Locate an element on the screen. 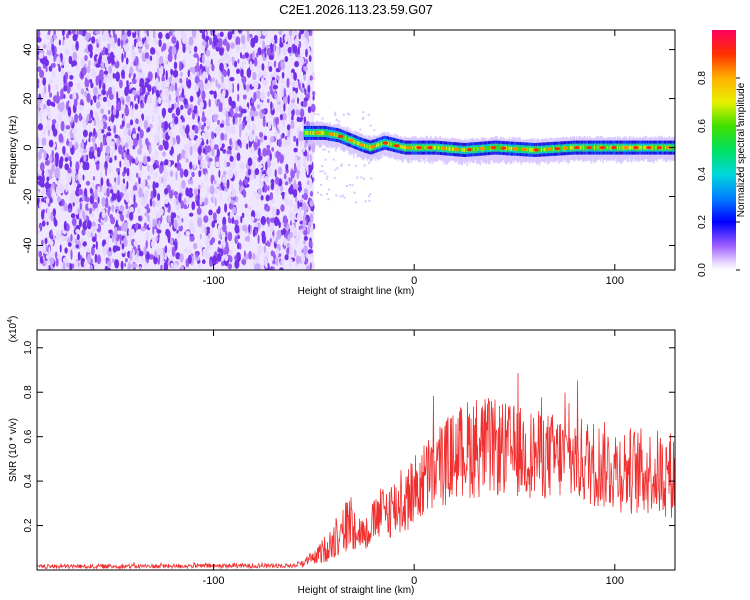  spectrogram-y-label: Frequency (Hz) is located at coordinates (13, 150).